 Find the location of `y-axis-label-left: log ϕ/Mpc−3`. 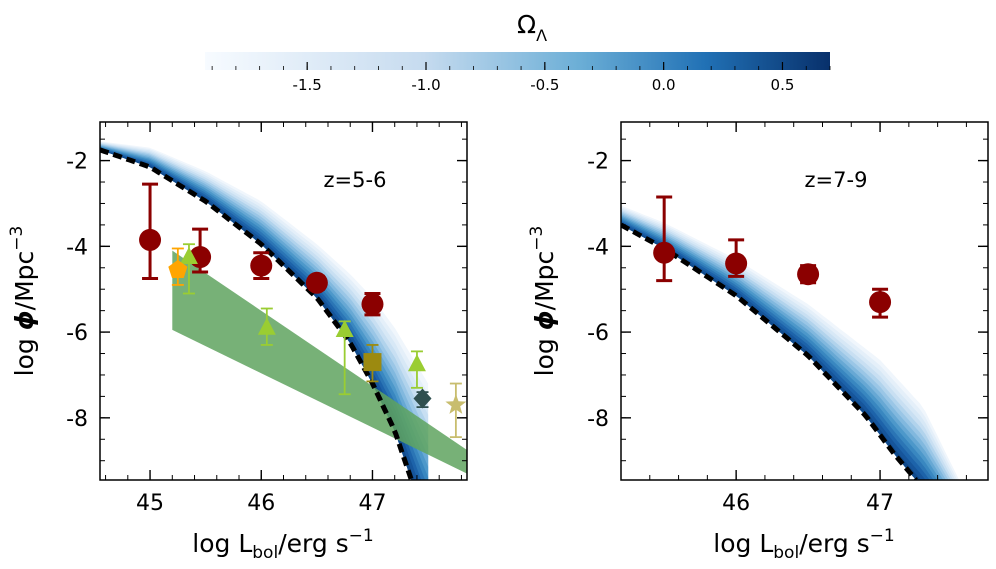

y-axis-label-left: log ϕ/Mpc−3 is located at coordinates (23, 301).